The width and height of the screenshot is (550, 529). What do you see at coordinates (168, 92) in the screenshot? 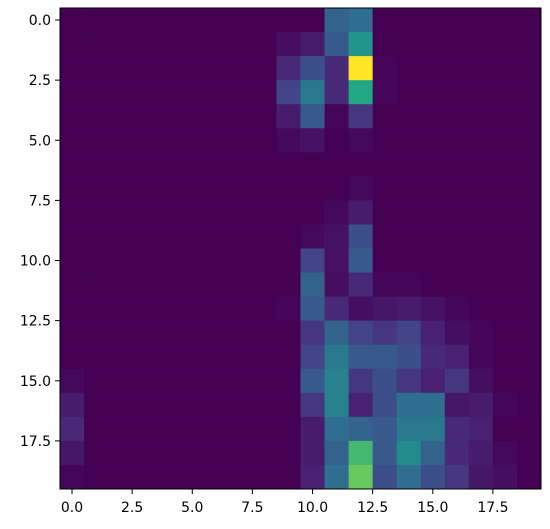
I see `heatmap-cell-r3-c4` at bounding box center [168, 92].